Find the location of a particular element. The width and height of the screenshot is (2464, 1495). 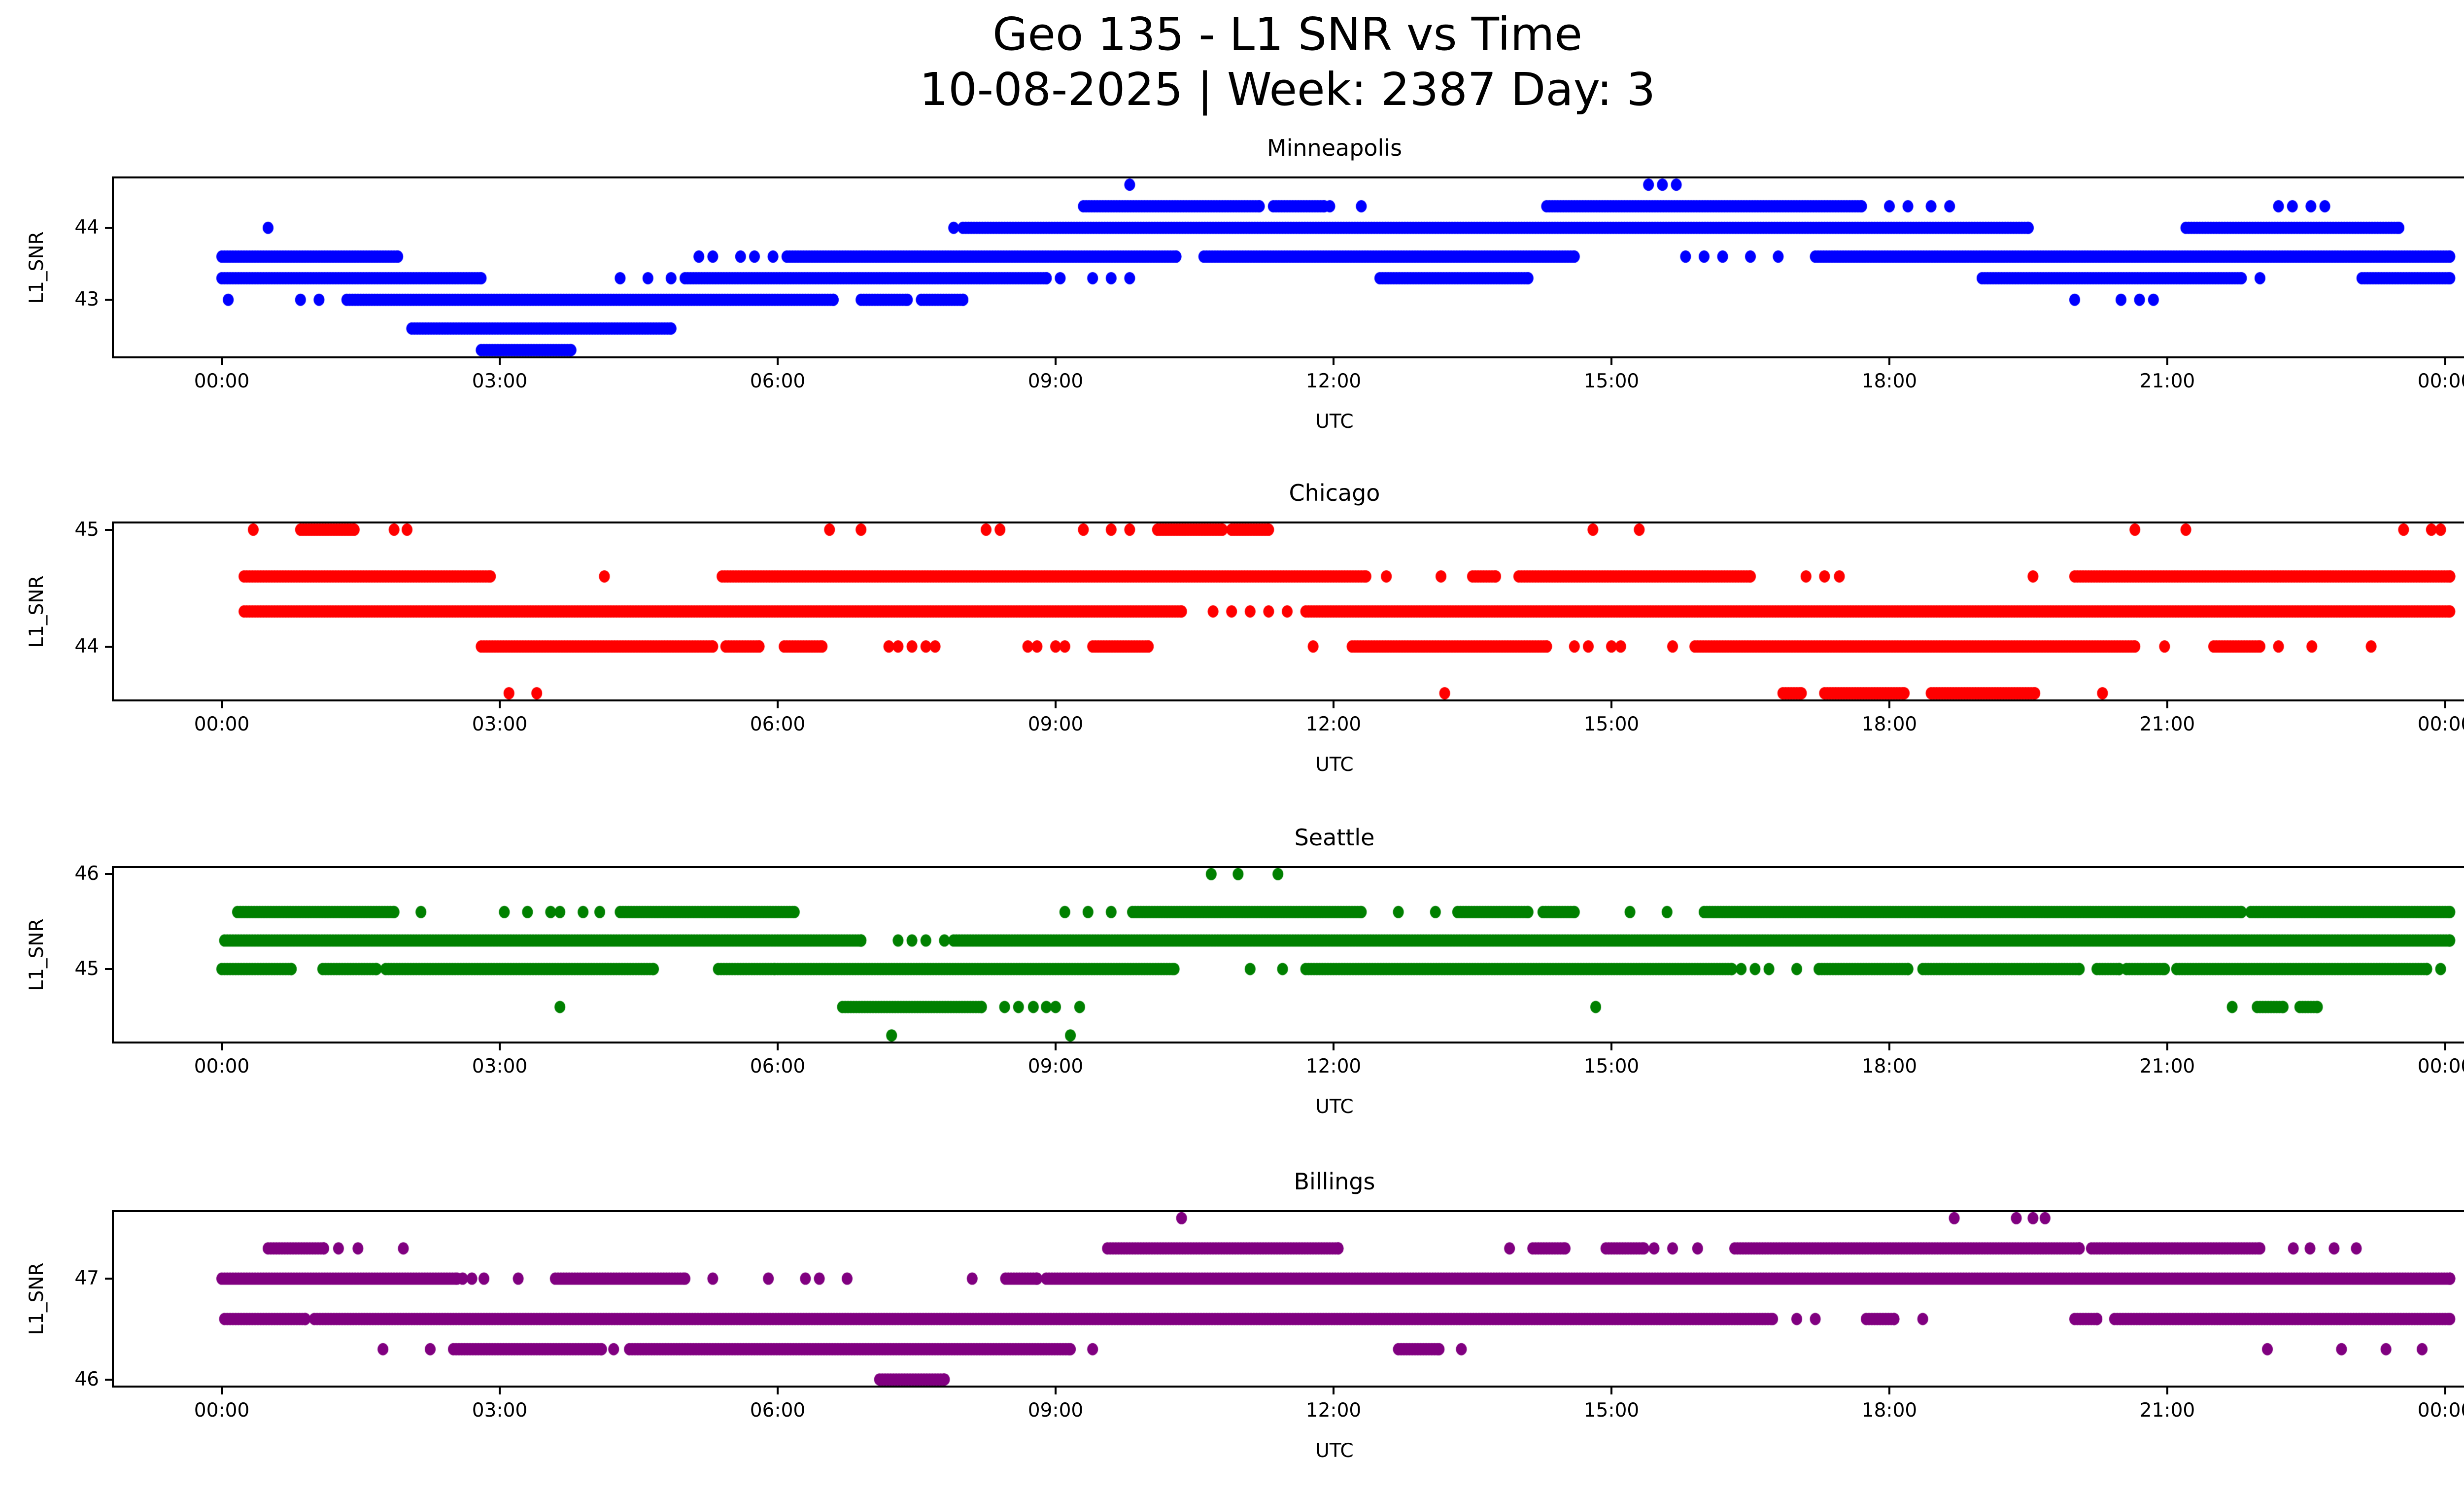

y-axis-label-minneapolis: L1_SNR is located at coordinates (37, 267).